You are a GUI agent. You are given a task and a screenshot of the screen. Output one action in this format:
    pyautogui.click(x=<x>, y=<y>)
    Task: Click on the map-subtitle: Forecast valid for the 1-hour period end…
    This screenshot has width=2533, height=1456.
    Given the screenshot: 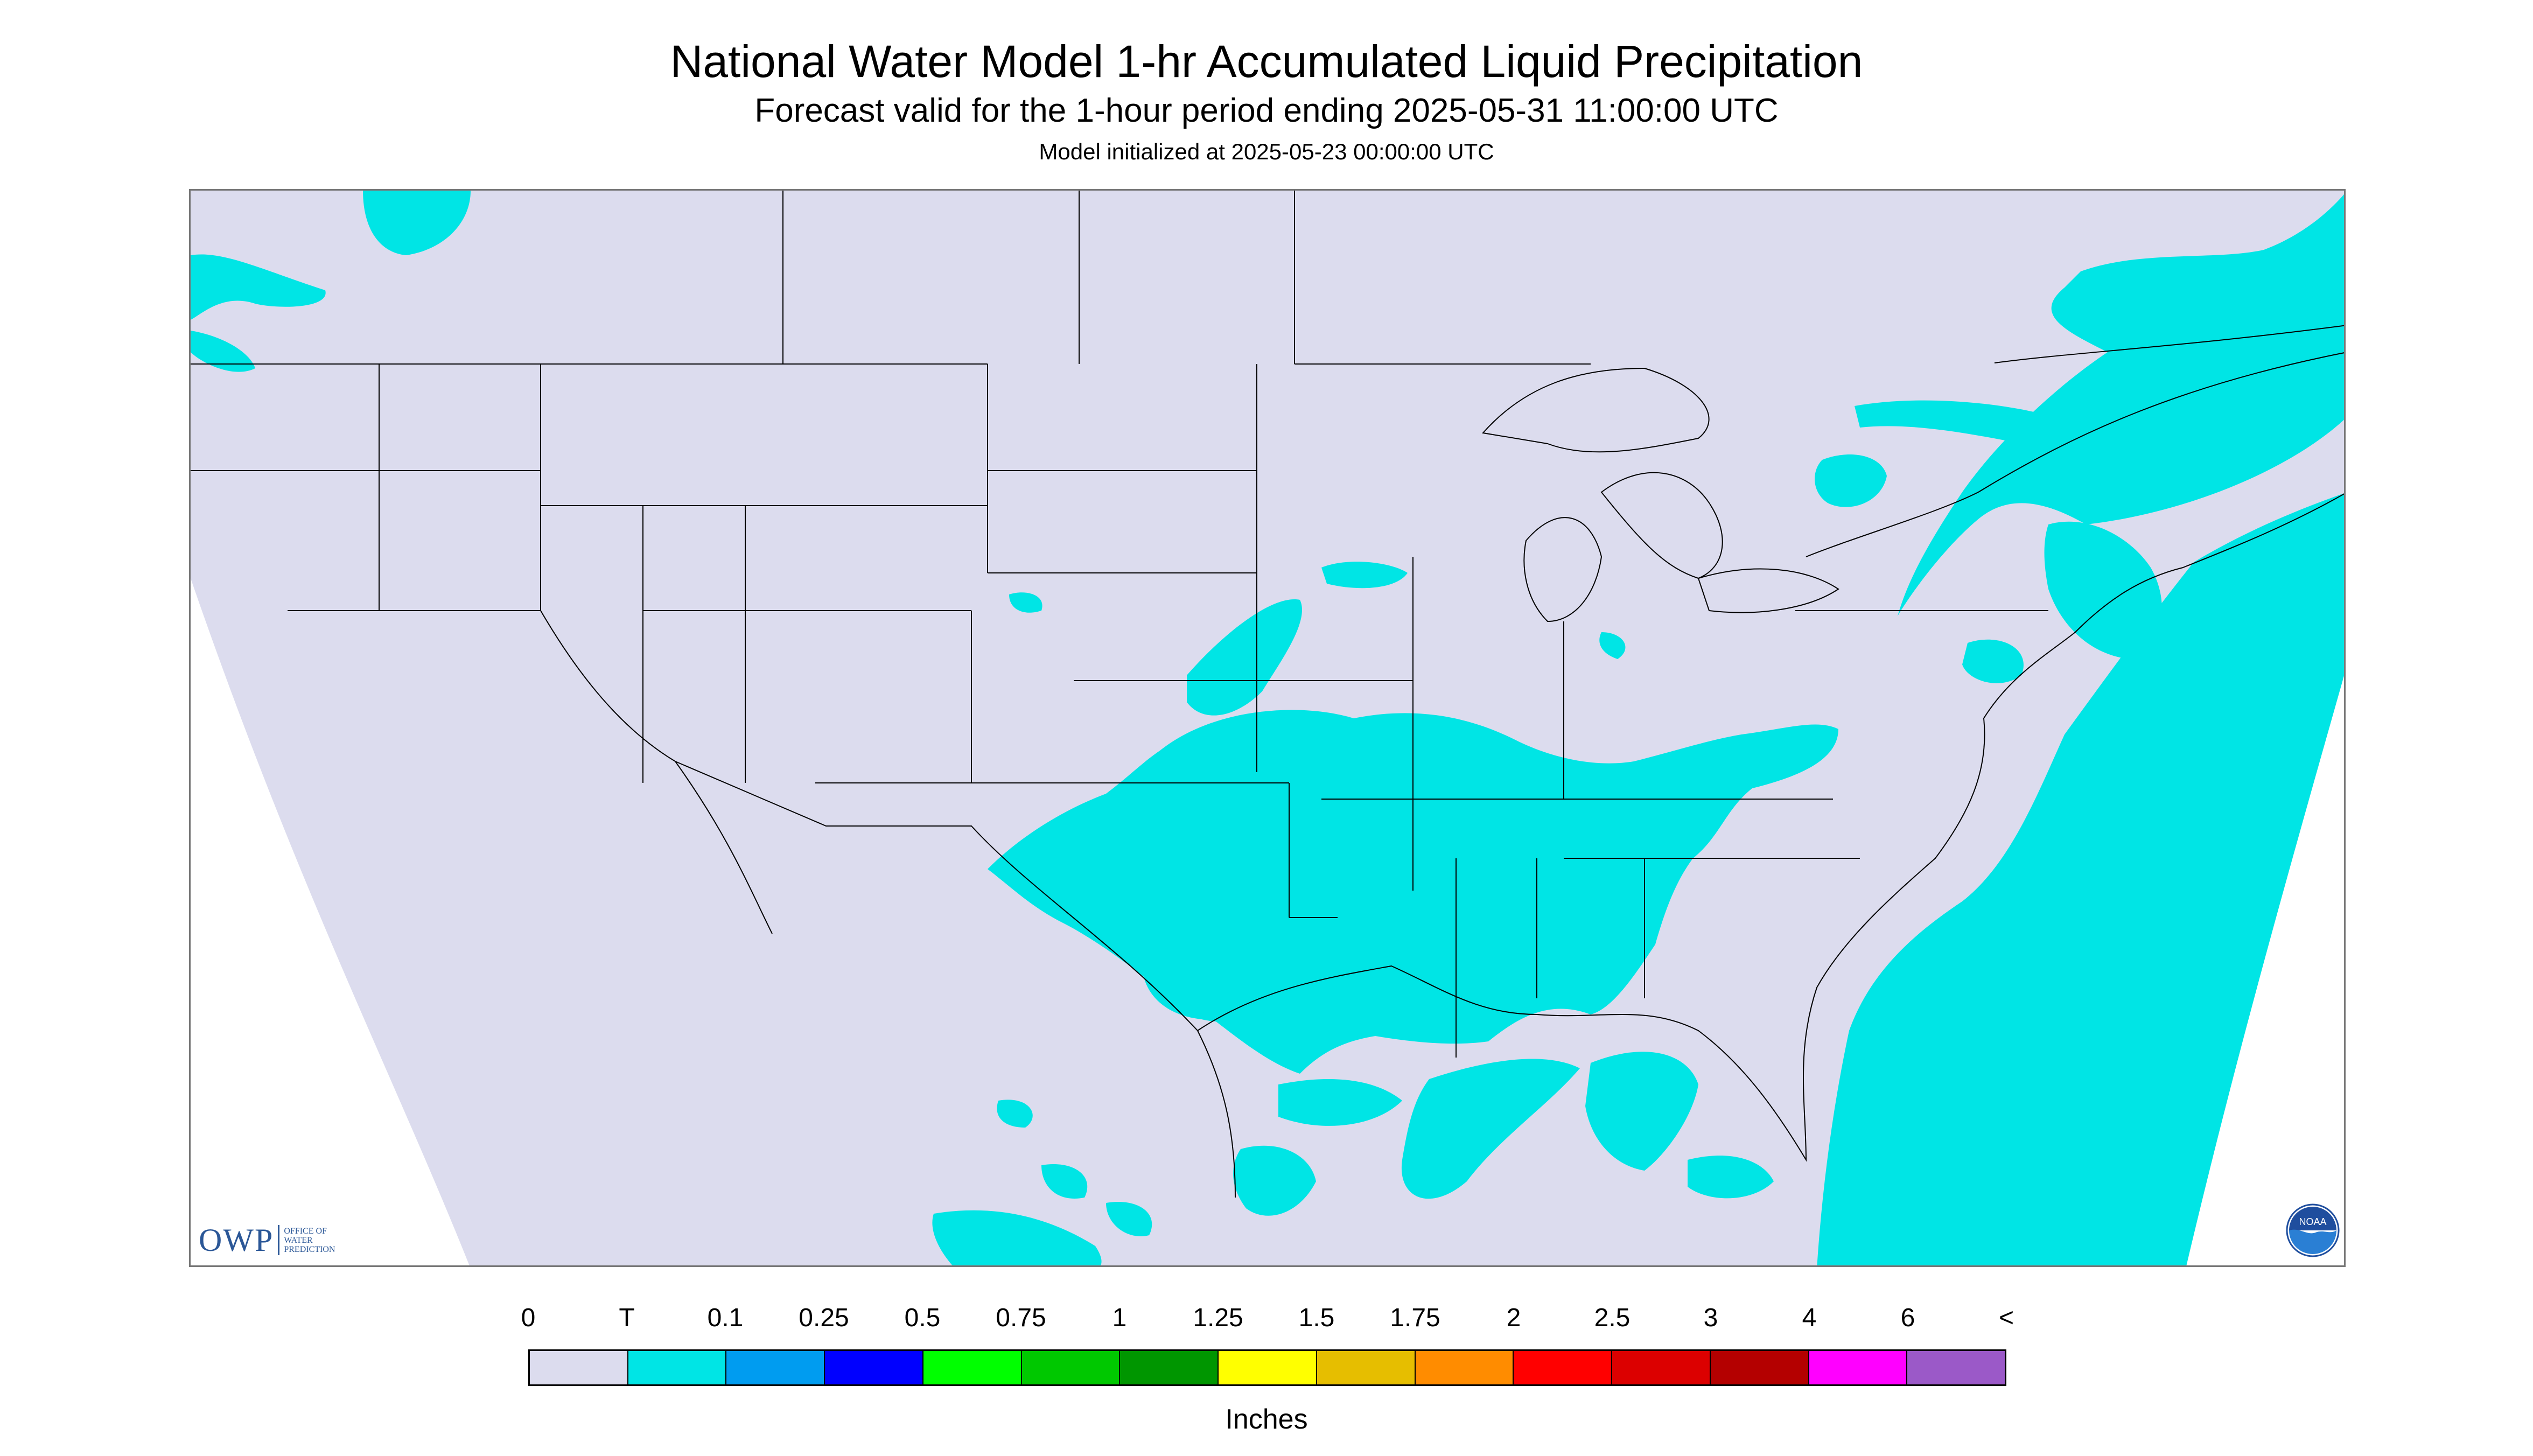 What is the action you would take?
    pyautogui.click(x=1266, y=110)
    